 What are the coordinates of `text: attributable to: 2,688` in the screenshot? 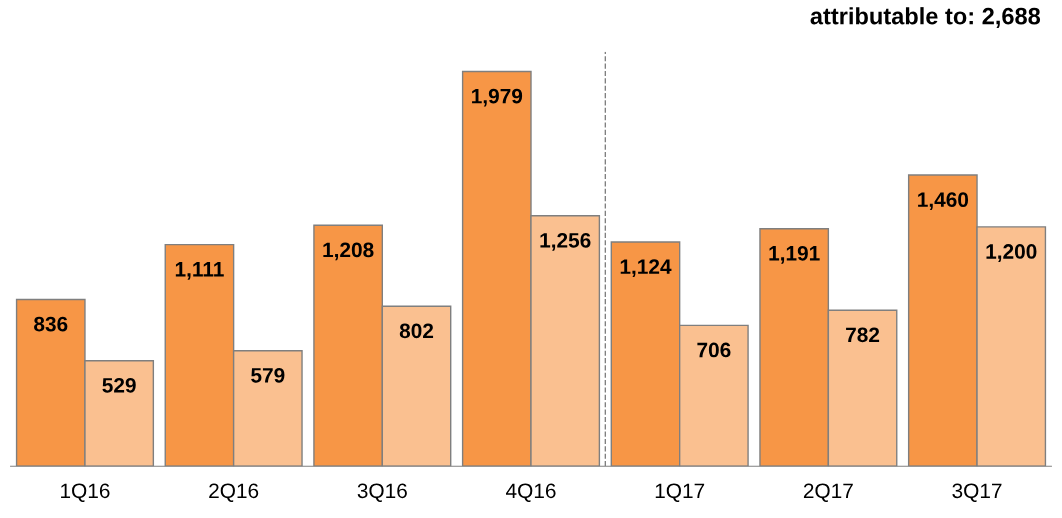 It's located at (925, 17).